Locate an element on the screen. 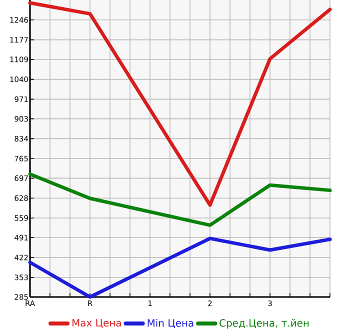  legend-label: Max Цена is located at coordinates (96, 323).